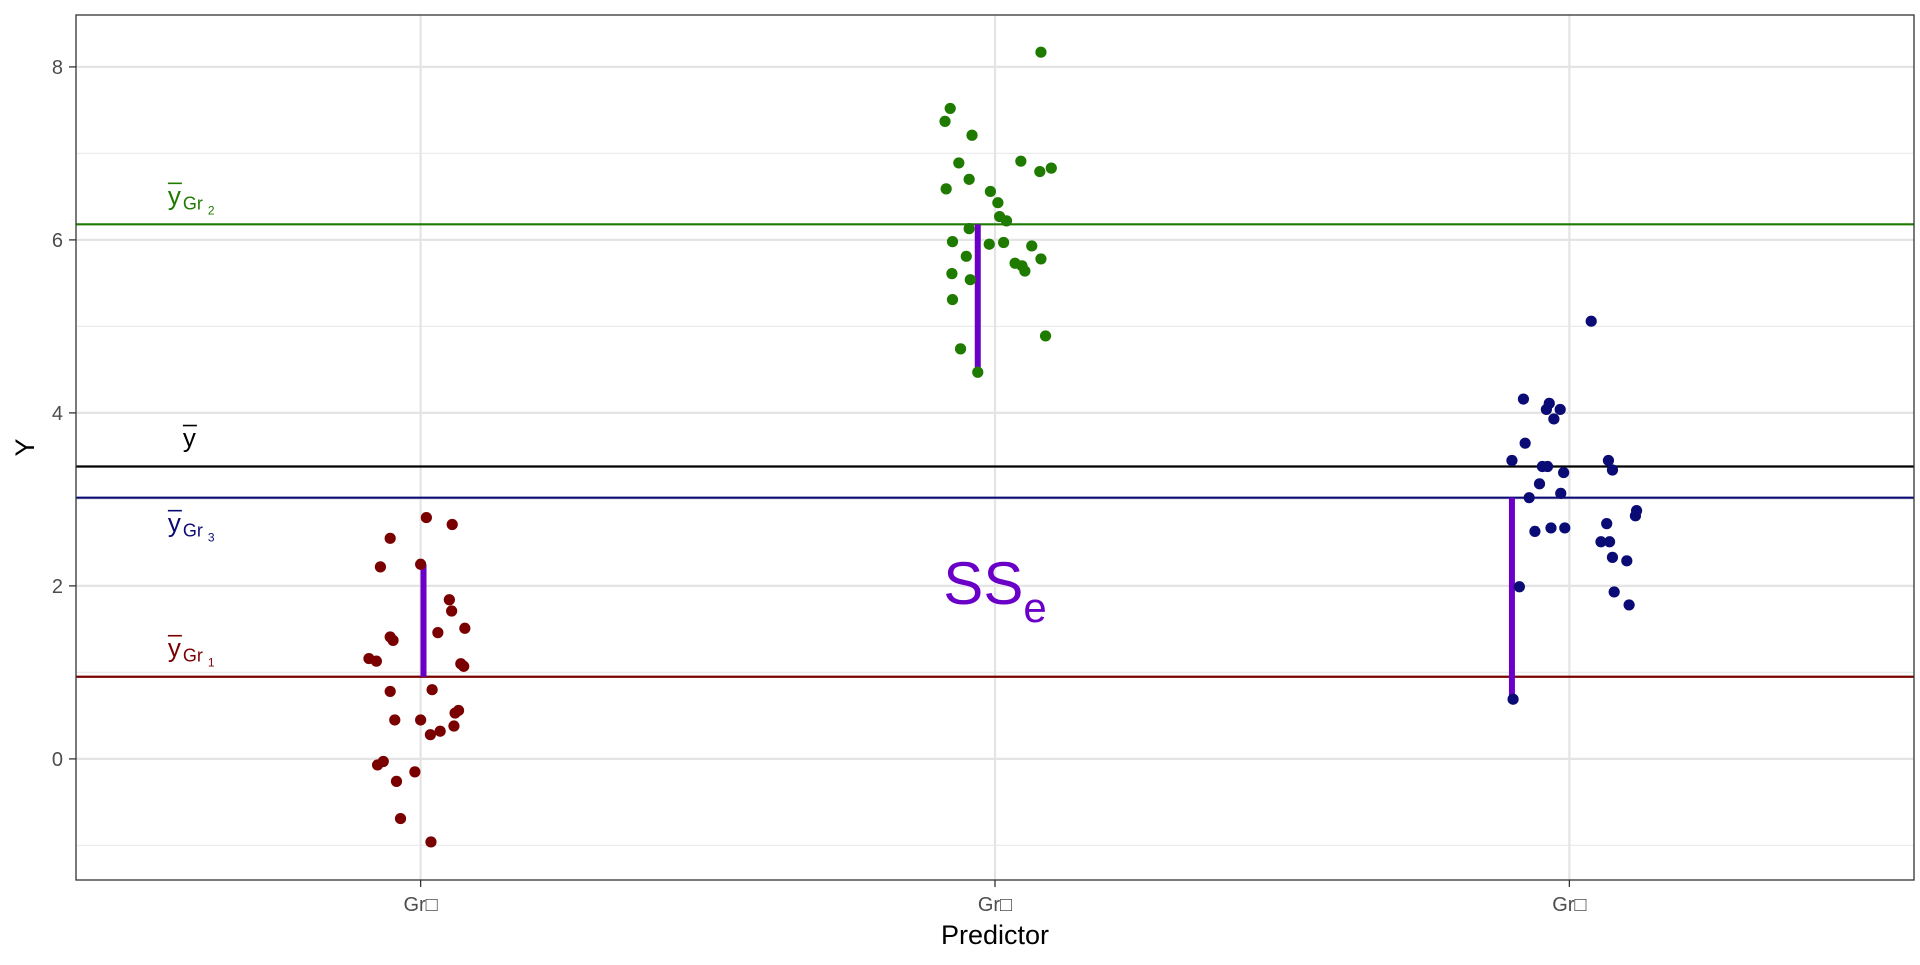  I want to click on y-tick-label: 0, so click(57, 760).